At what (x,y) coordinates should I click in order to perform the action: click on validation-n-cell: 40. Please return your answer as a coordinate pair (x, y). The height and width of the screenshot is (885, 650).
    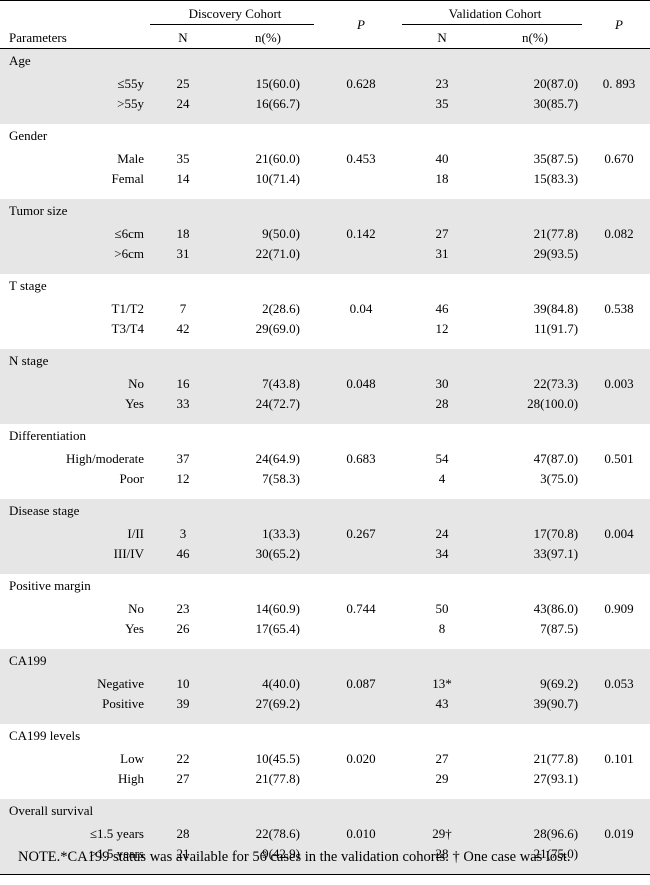
    Looking at the image, I should click on (442, 158).